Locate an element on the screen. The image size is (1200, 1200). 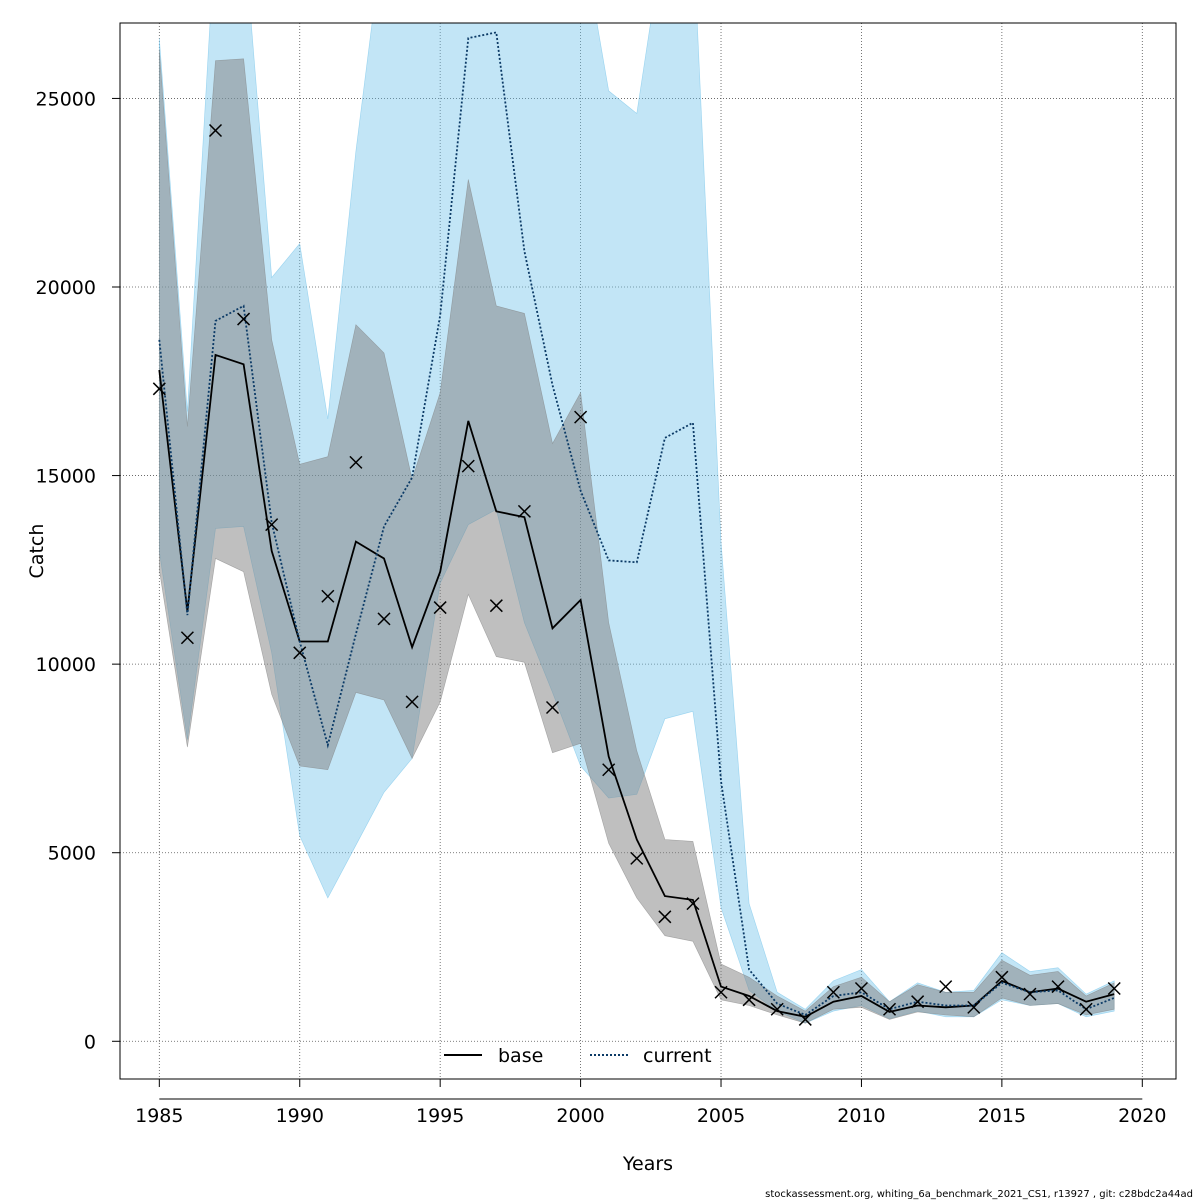
observed-point-1997 is located at coordinates (496, 606).